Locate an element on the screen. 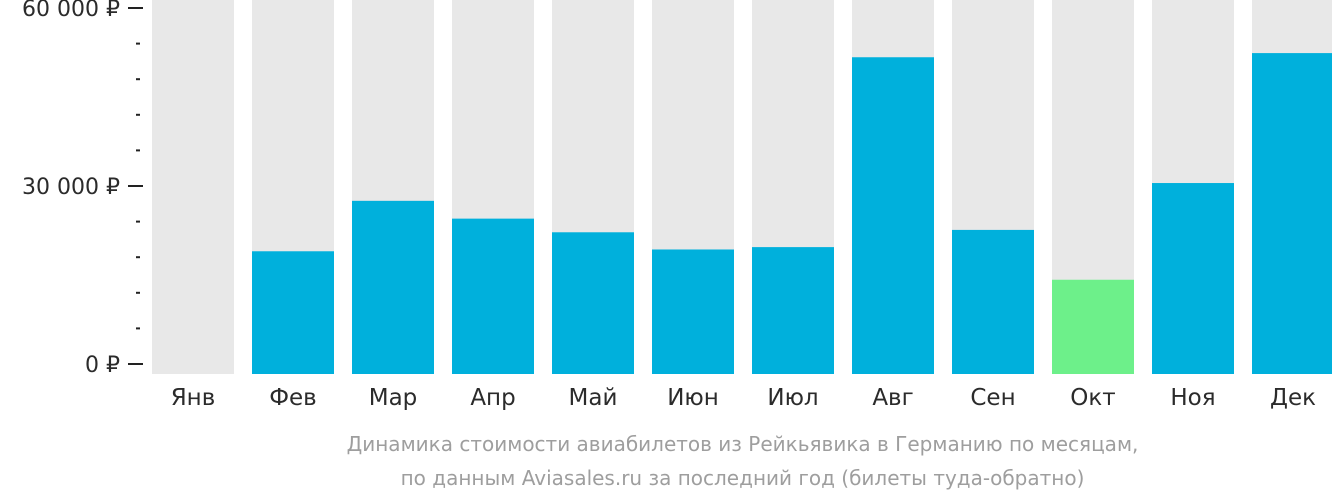 The width and height of the screenshot is (1332, 502). y-tick-label: 30 000 ₽ is located at coordinates (71, 187).